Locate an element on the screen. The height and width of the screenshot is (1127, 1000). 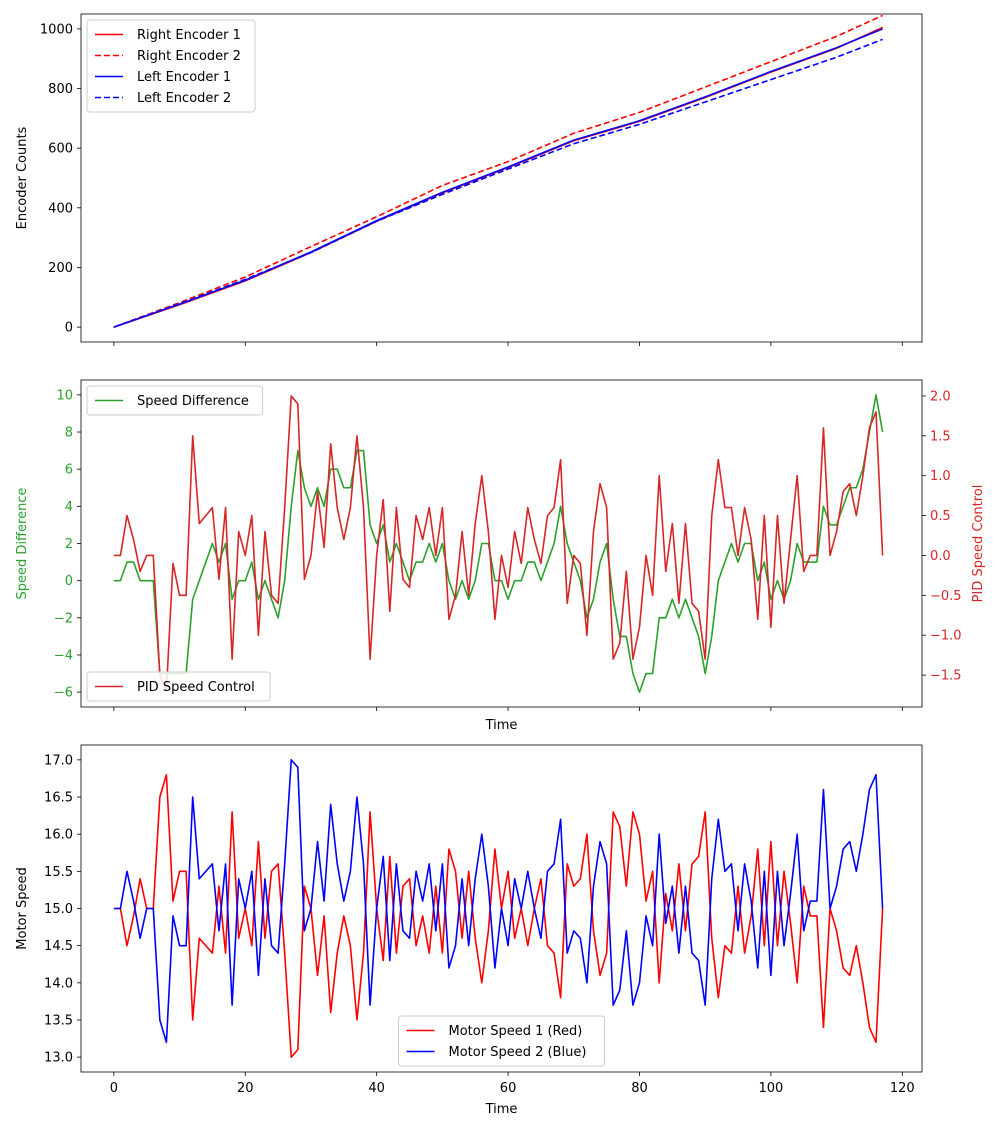
y-tick-label: 1000 is located at coordinates (56, 29).